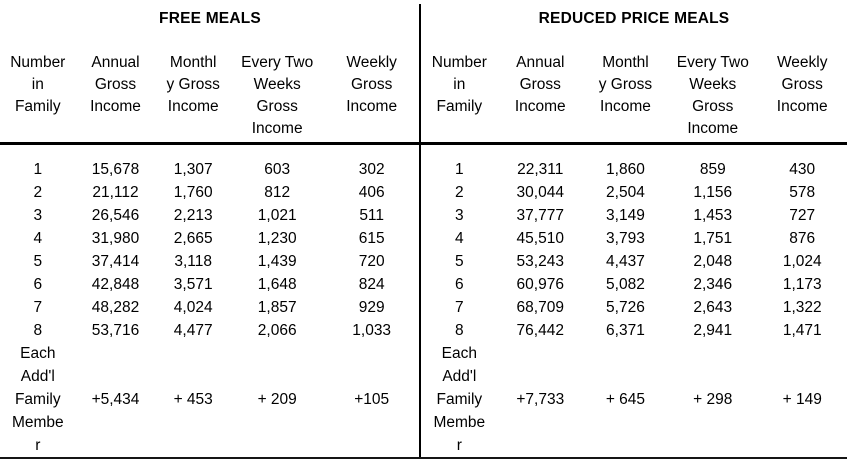 The width and height of the screenshot is (847, 463). What do you see at coordinates (277, 238) in the screenshot?
I see `table-cell: 1,230` at bounding box center [277, 238].